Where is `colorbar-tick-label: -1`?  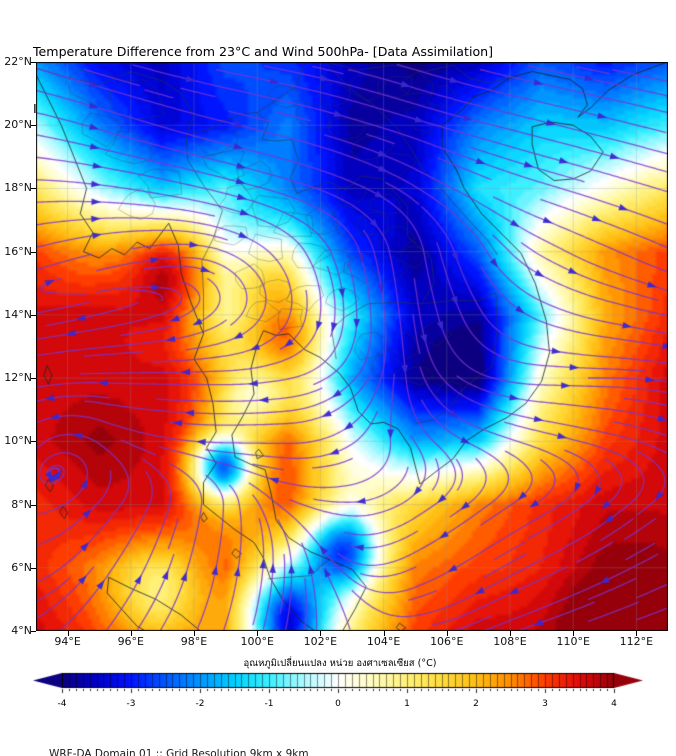 colorbar-tick-label: -1 is located at coordinates (269, 704).